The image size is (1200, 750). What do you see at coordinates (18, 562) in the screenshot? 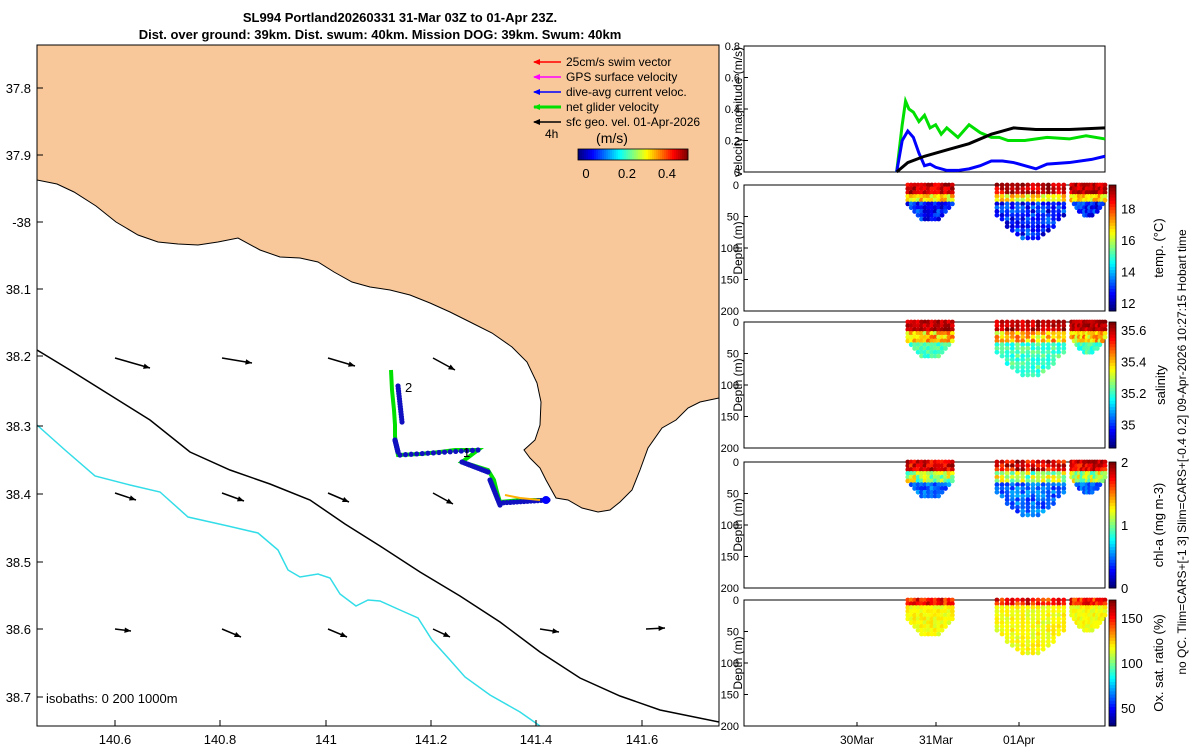
I see `map-y-tick-label: 38.5` at bounding box center [18, 562].